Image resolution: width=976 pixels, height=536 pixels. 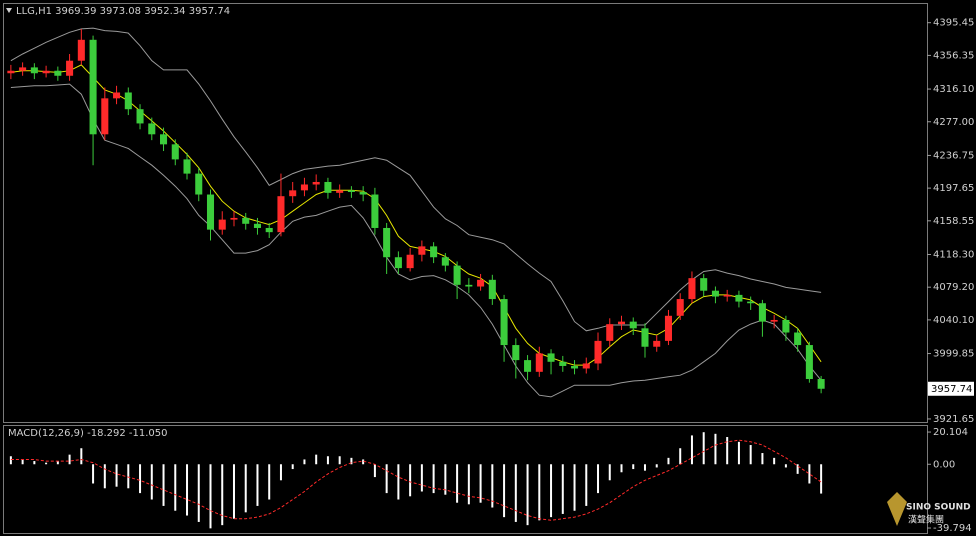 What do you see at coordinates (952, 528) in the screenshot?
I see `y-tick-label: -39.794` at bounding box center [952, 528].